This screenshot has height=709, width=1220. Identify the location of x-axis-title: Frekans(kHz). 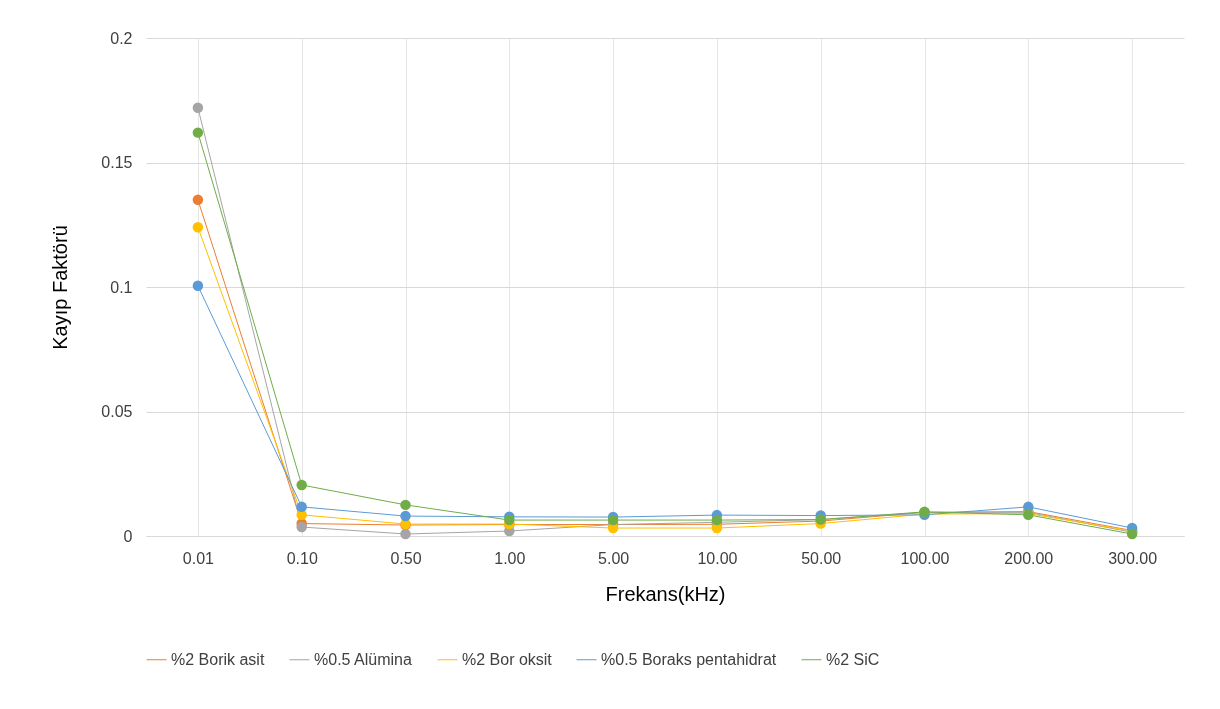
(665, 593).